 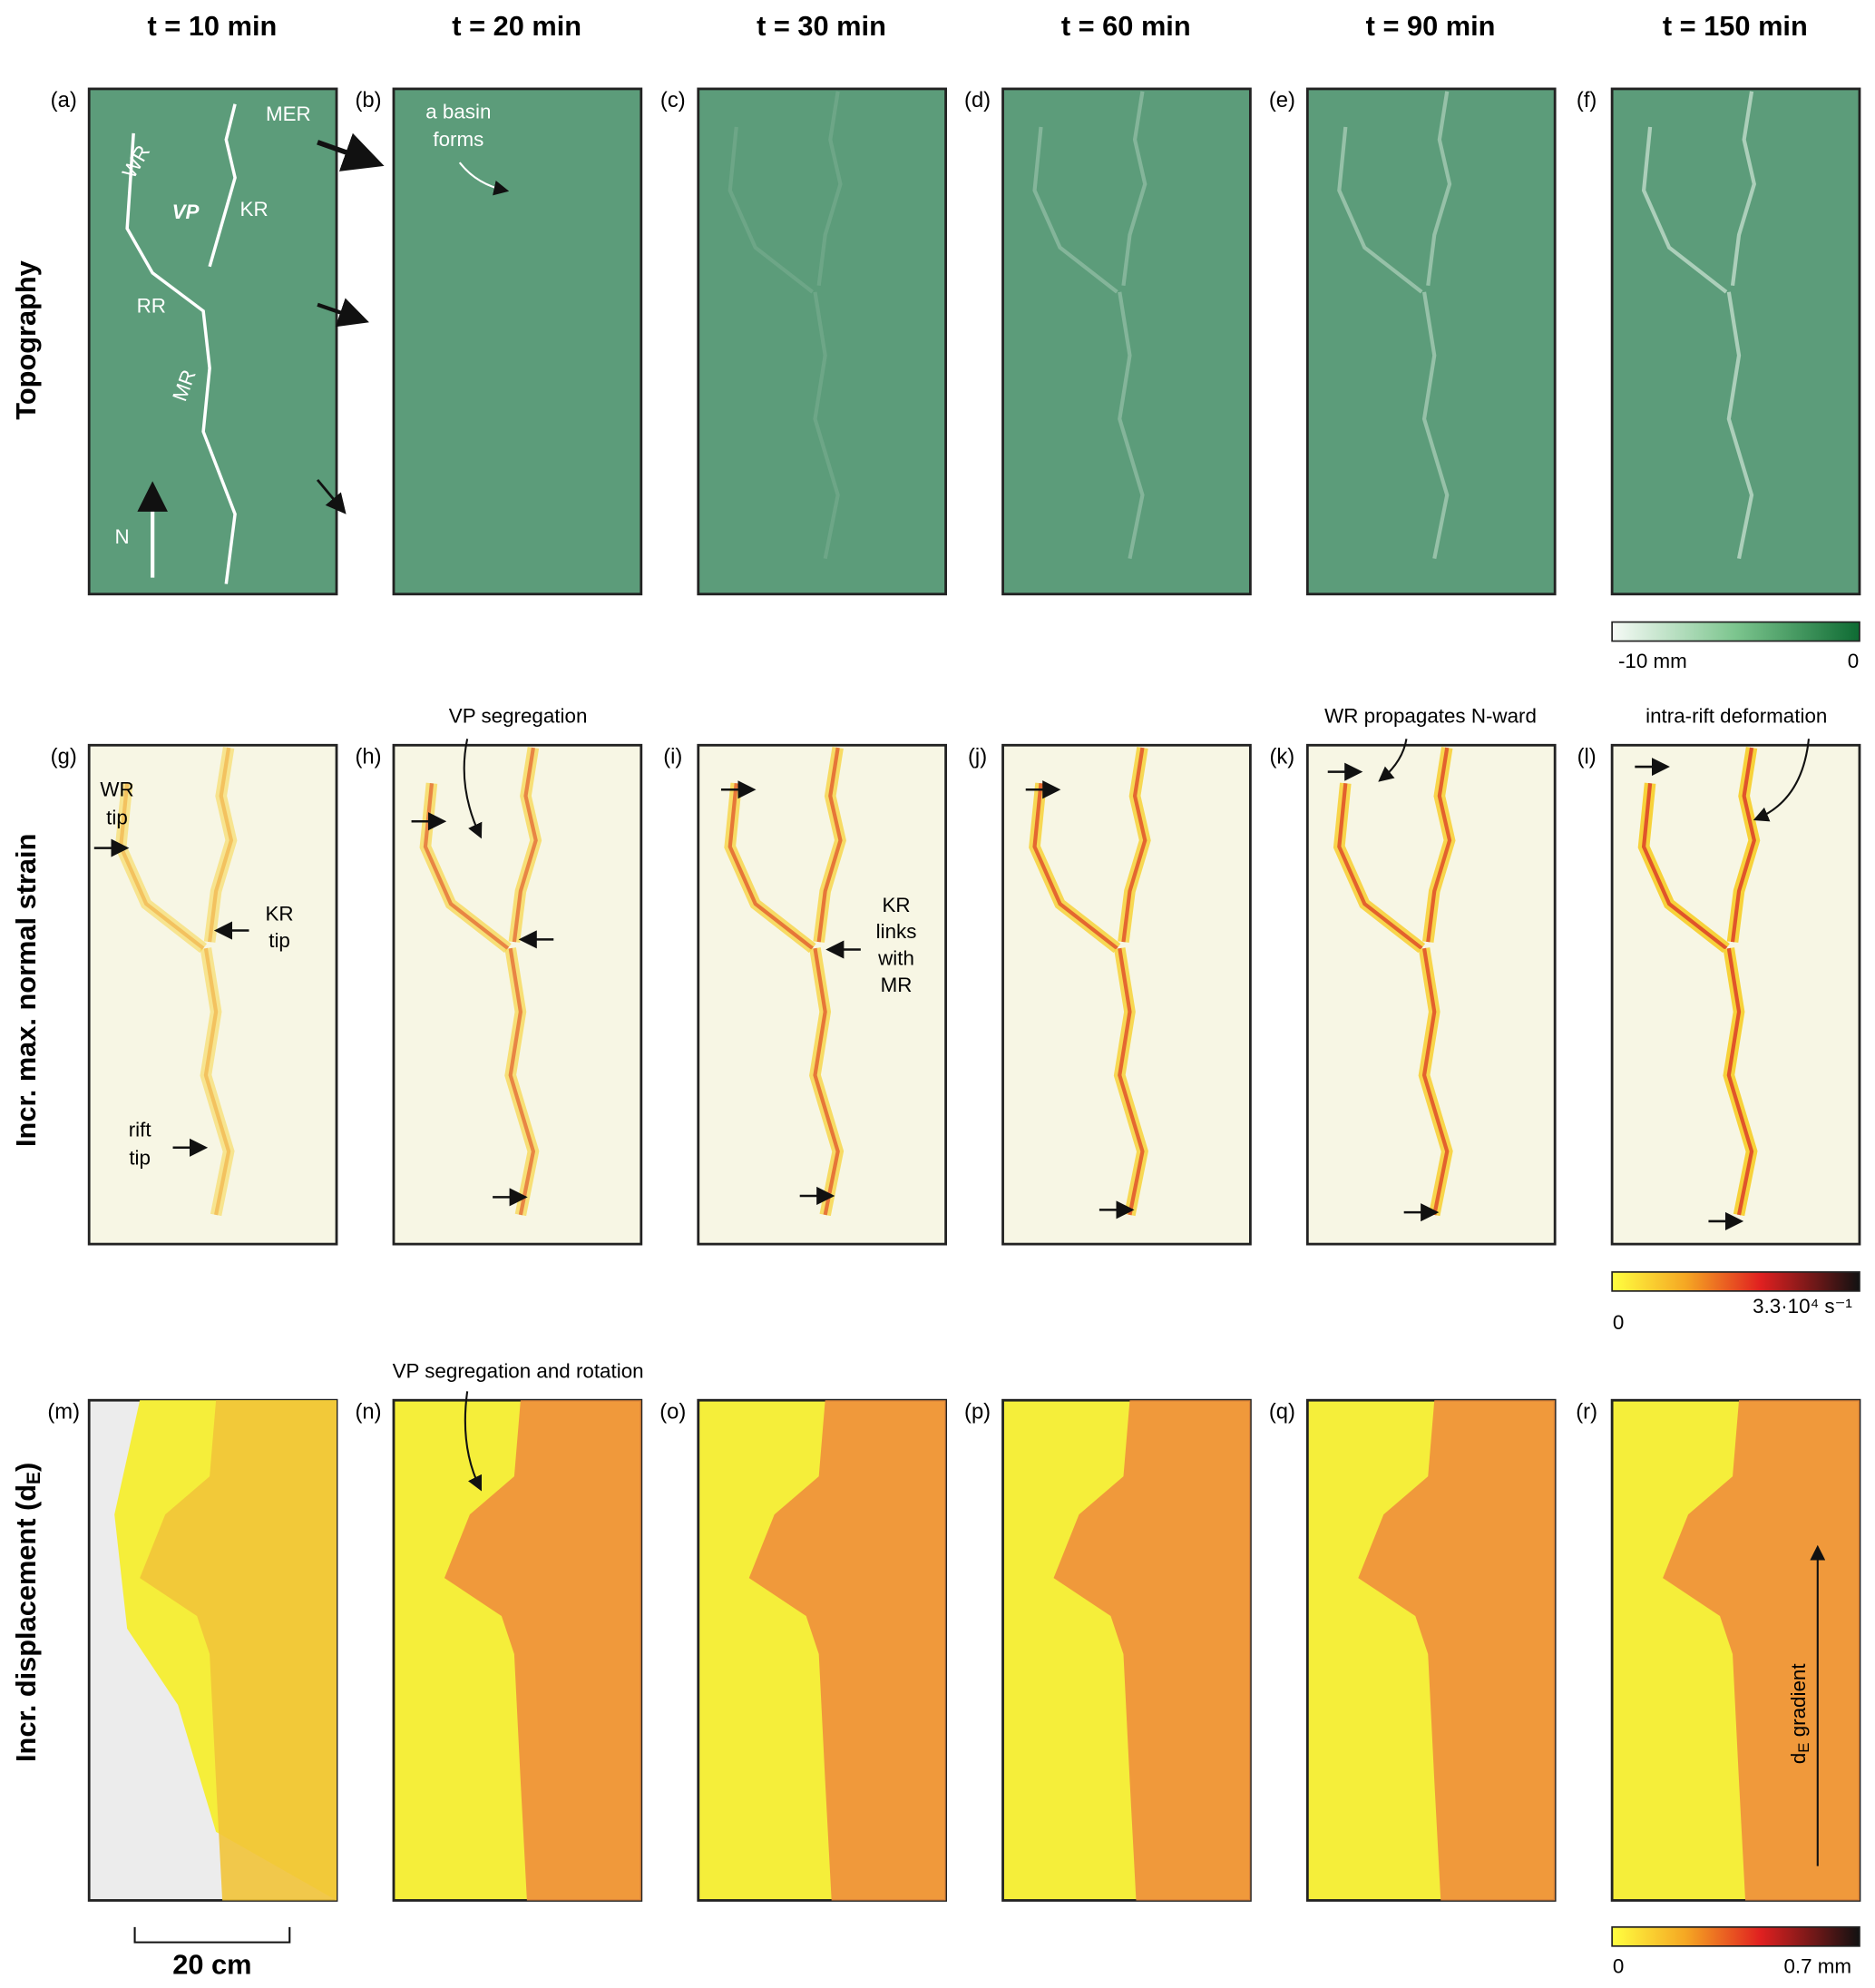 I want to click on colorbar-label: -10 mm, so click(x=1652, y=661).